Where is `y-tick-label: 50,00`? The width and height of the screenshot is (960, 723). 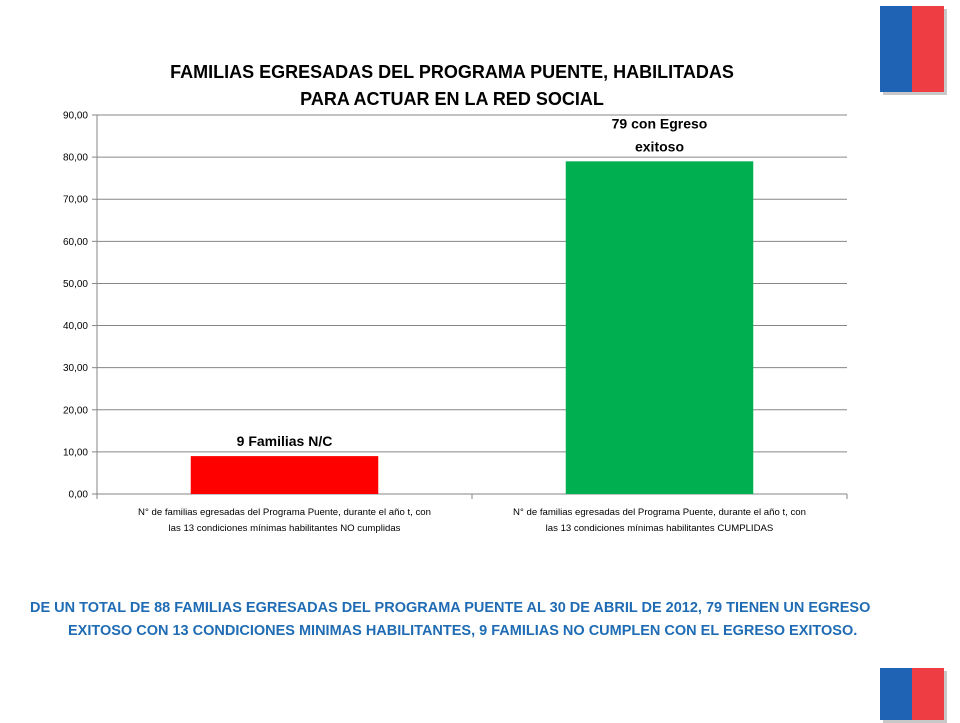 y-tick-label: 50,00 is located at coordinates (75, 284).